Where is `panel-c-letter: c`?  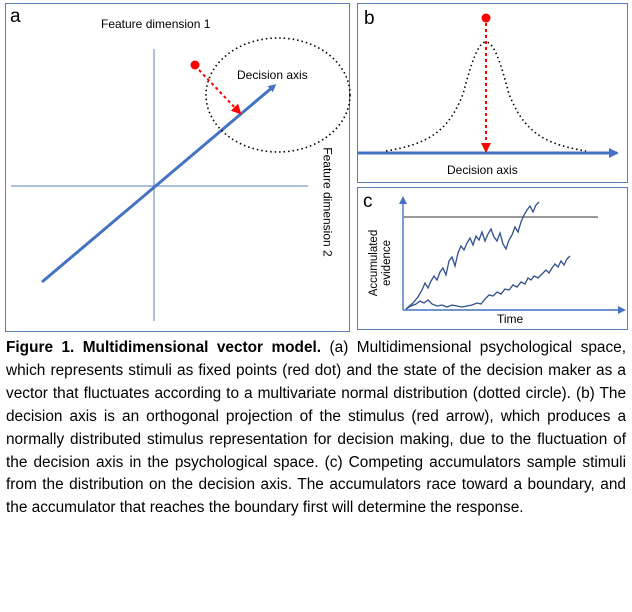
panel-c-letter: c is located at coordinates (368, 201).